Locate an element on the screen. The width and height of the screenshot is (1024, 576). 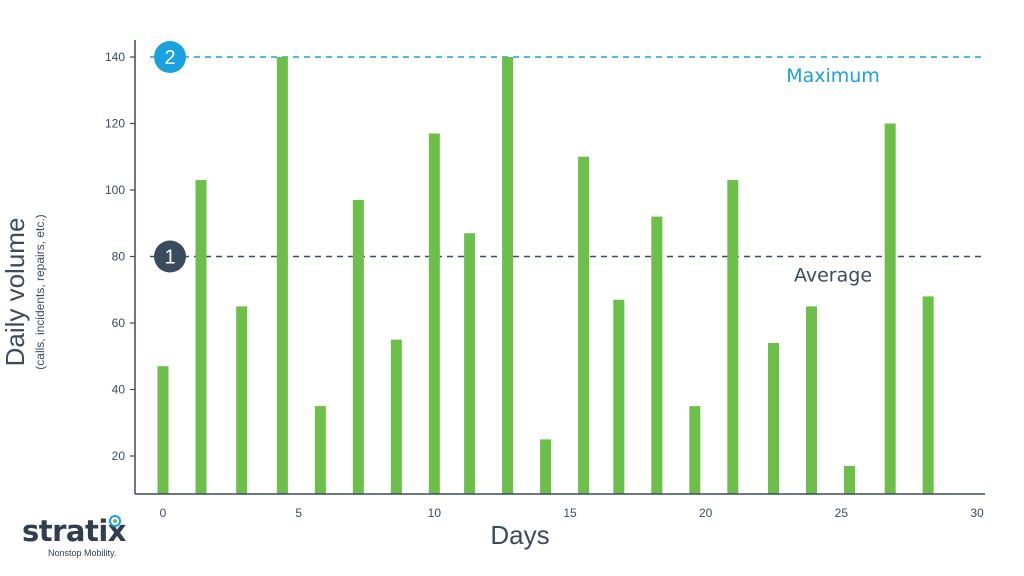
x-tick-label: 25 is located at coordinates (842, 513).